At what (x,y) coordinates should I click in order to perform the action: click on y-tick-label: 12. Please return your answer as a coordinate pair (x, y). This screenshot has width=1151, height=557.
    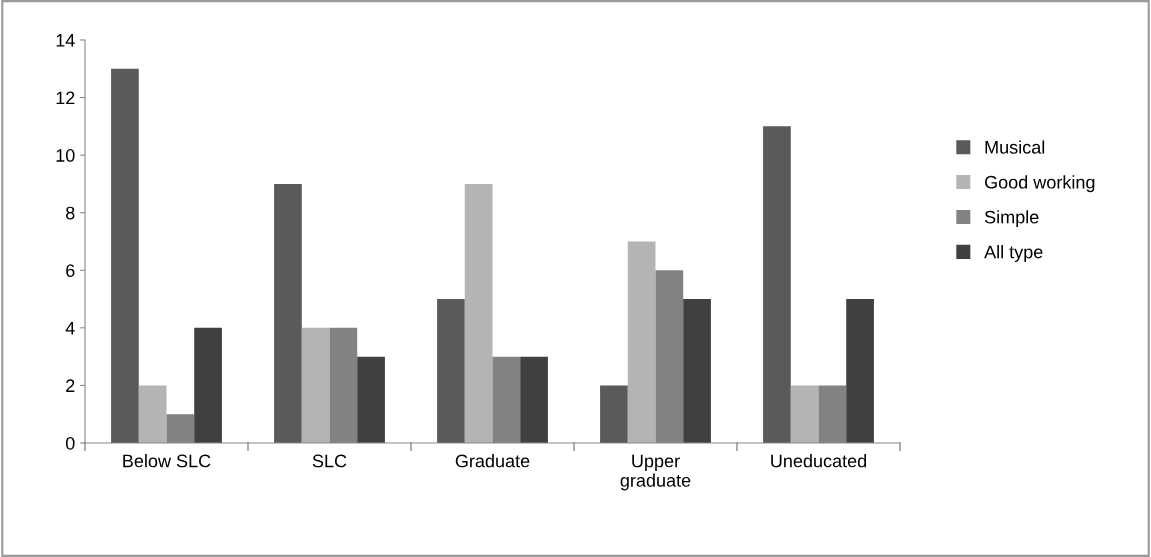
    Looking at the image, I should click on (65, 98).